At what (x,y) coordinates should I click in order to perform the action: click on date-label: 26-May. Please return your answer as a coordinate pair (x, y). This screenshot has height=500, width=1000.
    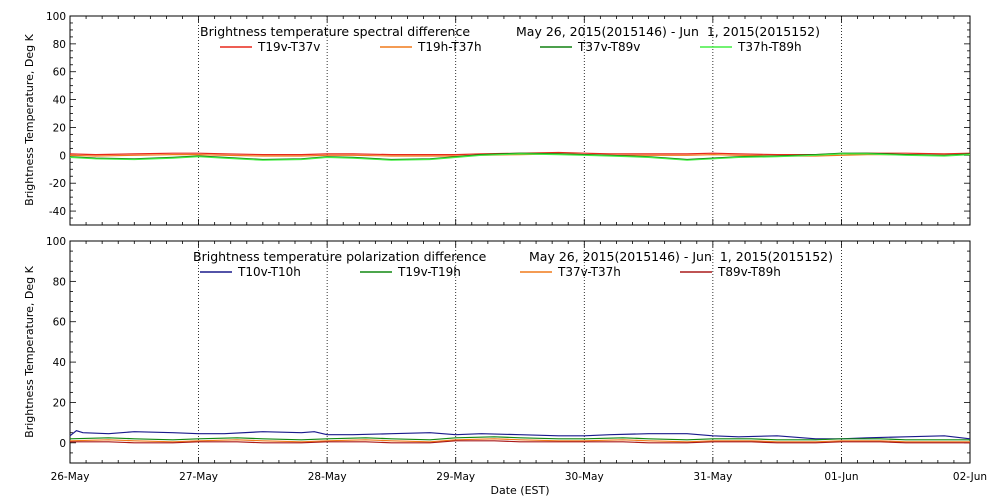
    Looking at the image, I should click on (70, 477).